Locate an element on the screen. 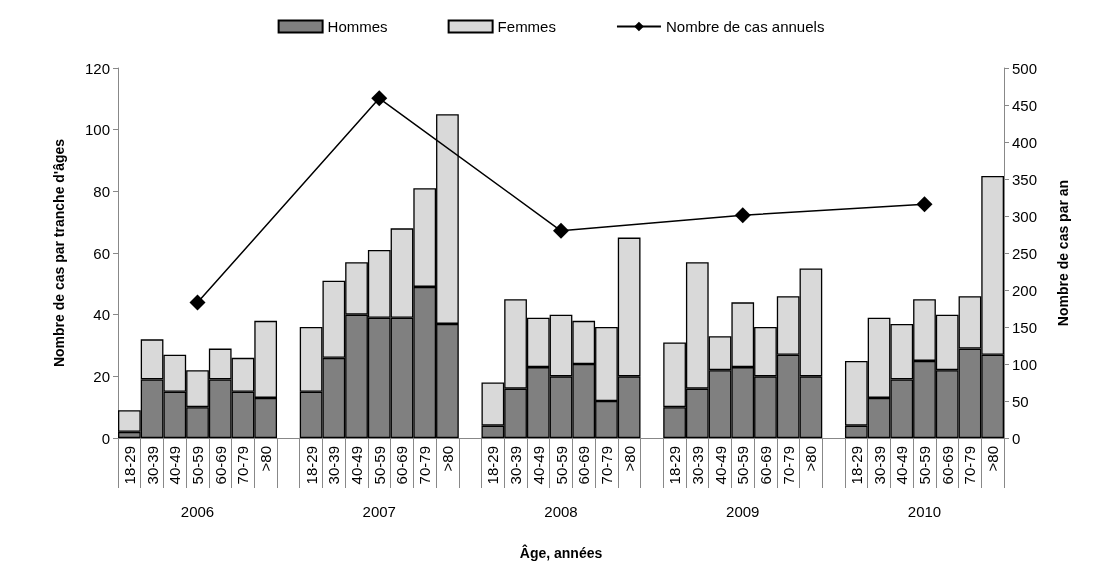  y2-tick-label: 300 is located at coordinates (1025, 216).